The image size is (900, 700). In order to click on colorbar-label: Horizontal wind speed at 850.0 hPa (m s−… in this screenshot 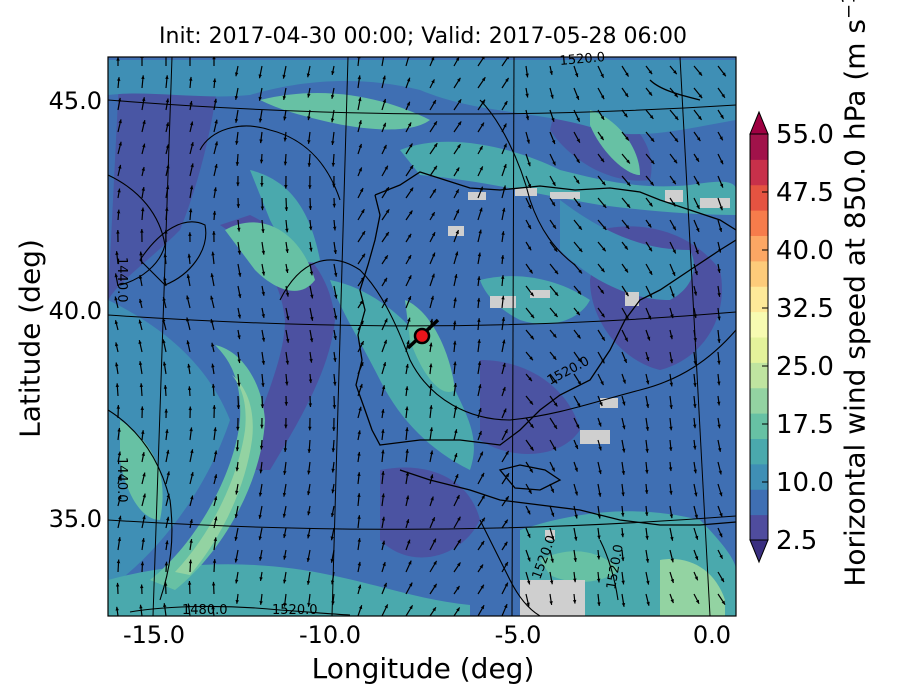, I will do `click(854, 293)`.